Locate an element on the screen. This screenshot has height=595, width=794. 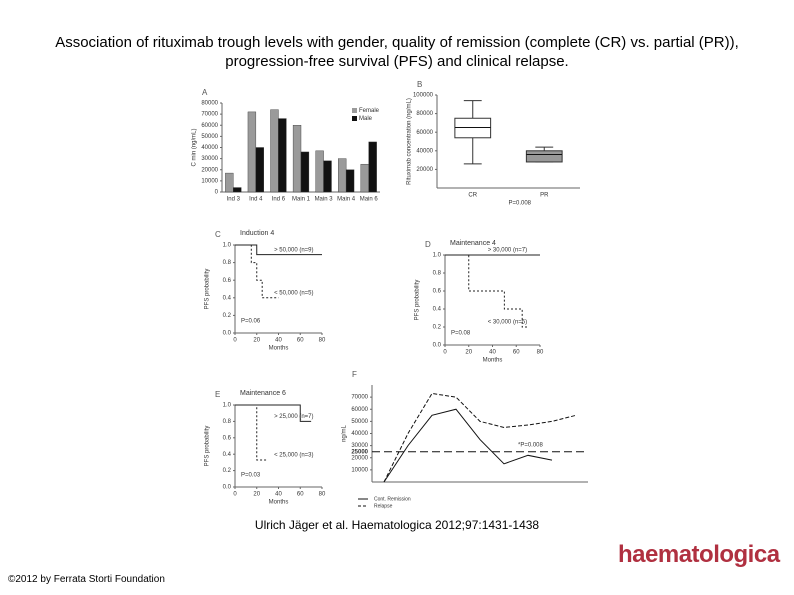
panel-letter: B is located at coordinates (419, 84).